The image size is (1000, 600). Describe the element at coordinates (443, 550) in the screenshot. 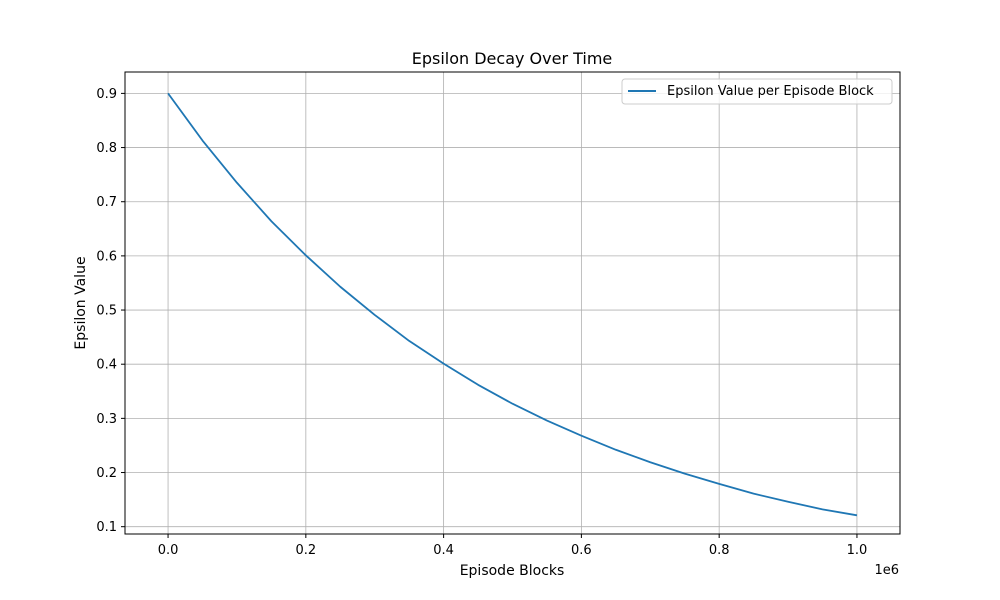

I see `x-tick-label: 0.4` at that location.